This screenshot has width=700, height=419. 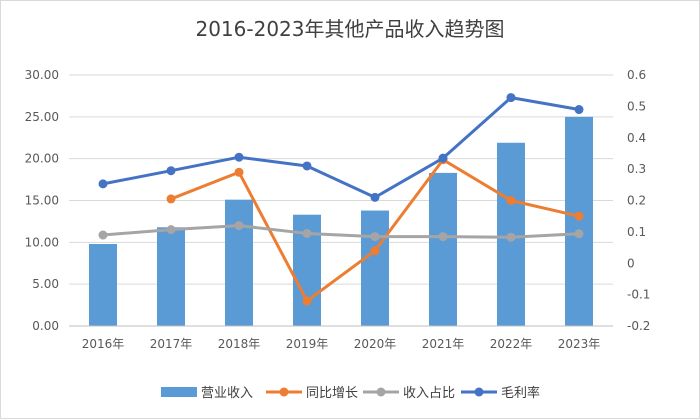 What do you see at coordinates (636, 232) in the screenshot?
I see `right-axis-tick-label: 0.1` at bounding box center [636, 232].